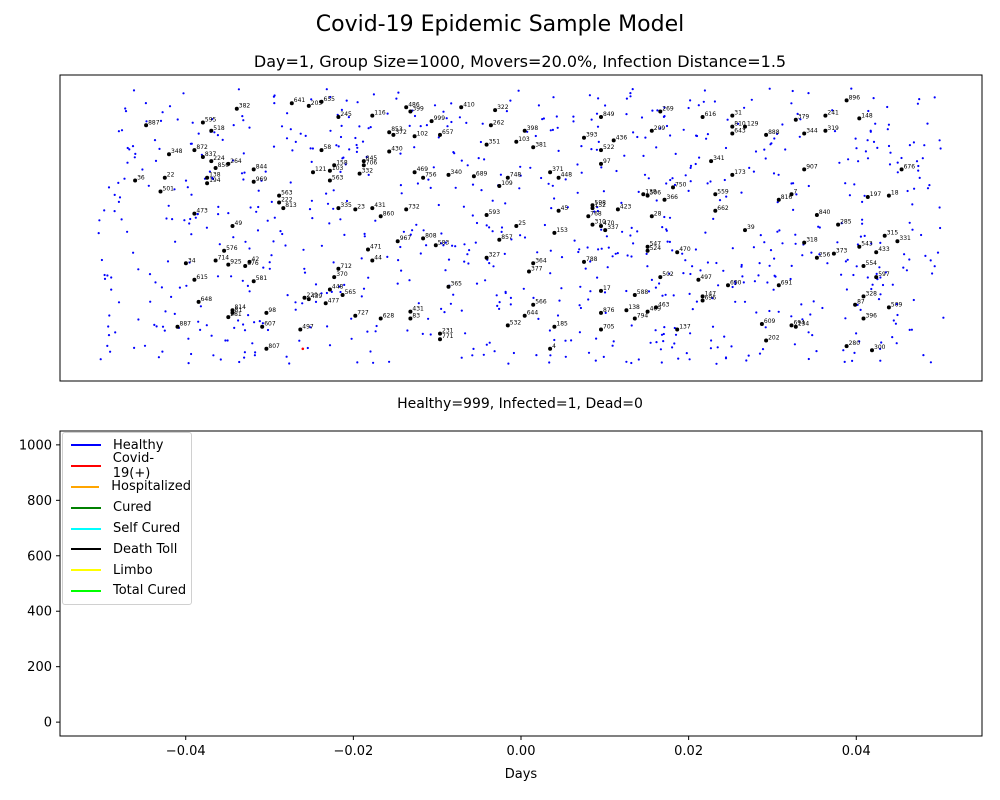 The height and width of the screenshot is (800, 1000). I want to click on mover-point-label: 382, so click(245, 106).